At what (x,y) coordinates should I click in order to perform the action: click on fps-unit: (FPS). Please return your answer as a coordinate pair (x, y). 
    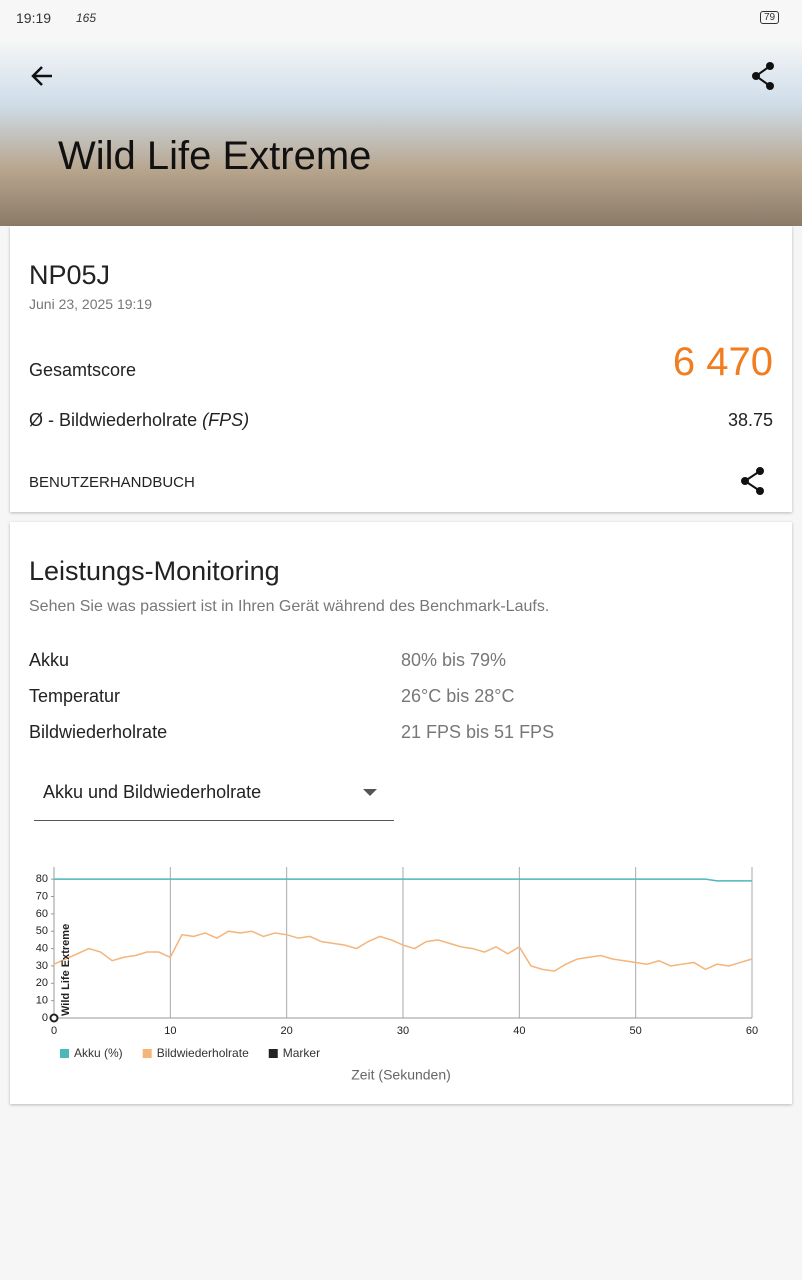
    Looking at the image, I should click on (226, 420).